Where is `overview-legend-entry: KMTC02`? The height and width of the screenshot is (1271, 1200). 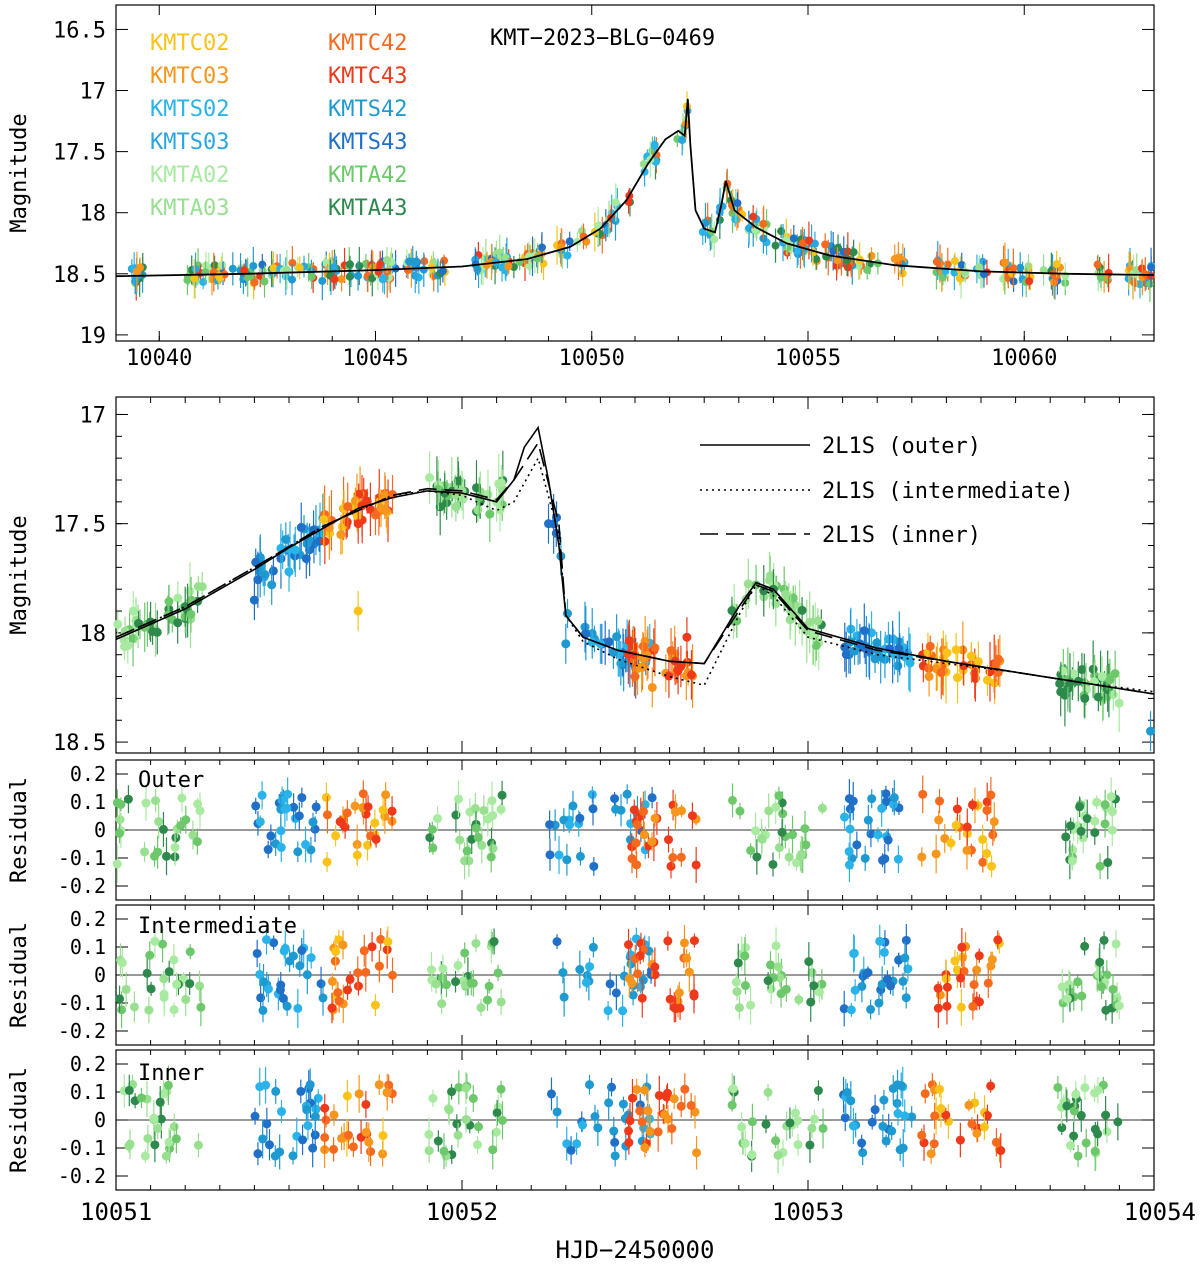 overview-legend-entry: KMTC02 is located at coordinates (189, 43).